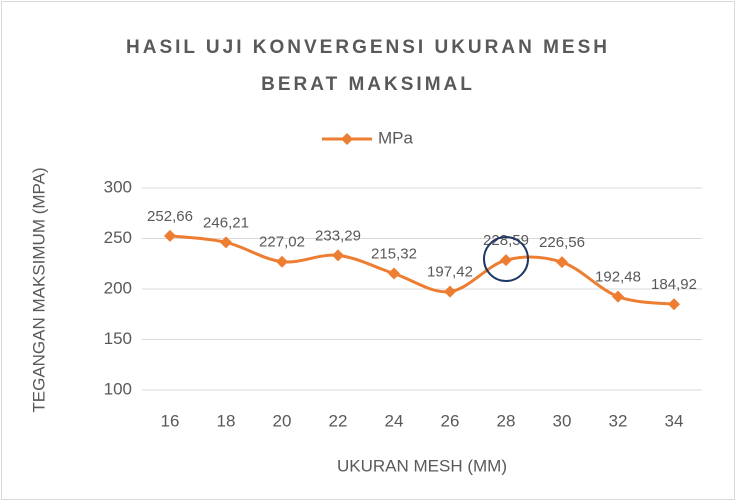 Image resolution: width=736 pixels, height=501 pixels. Describe the element at coordinates (338, 420) in the screenshot. I see `x-tick-label: 22` at that location.